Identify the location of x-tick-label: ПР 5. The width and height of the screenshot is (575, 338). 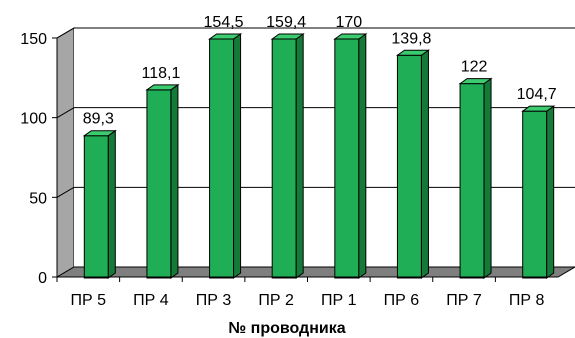
(89, 300).